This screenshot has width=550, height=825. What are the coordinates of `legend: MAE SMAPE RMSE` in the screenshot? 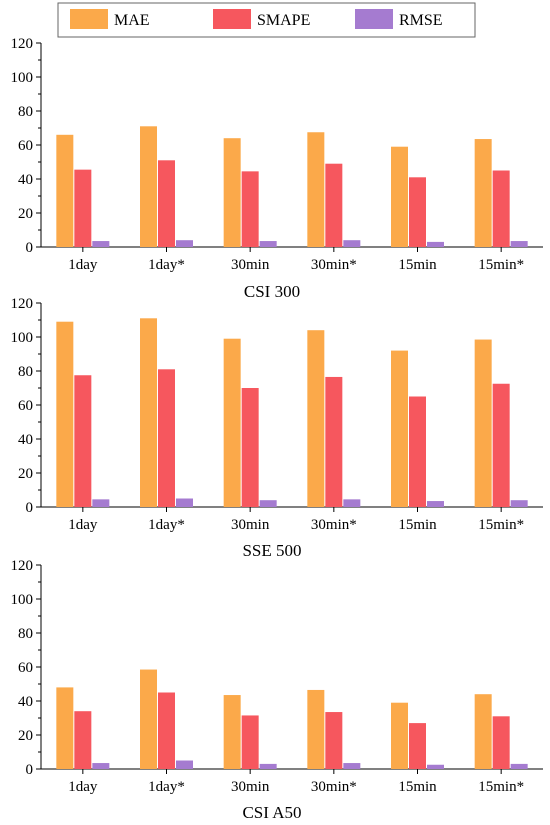 It's located at (266, 20).